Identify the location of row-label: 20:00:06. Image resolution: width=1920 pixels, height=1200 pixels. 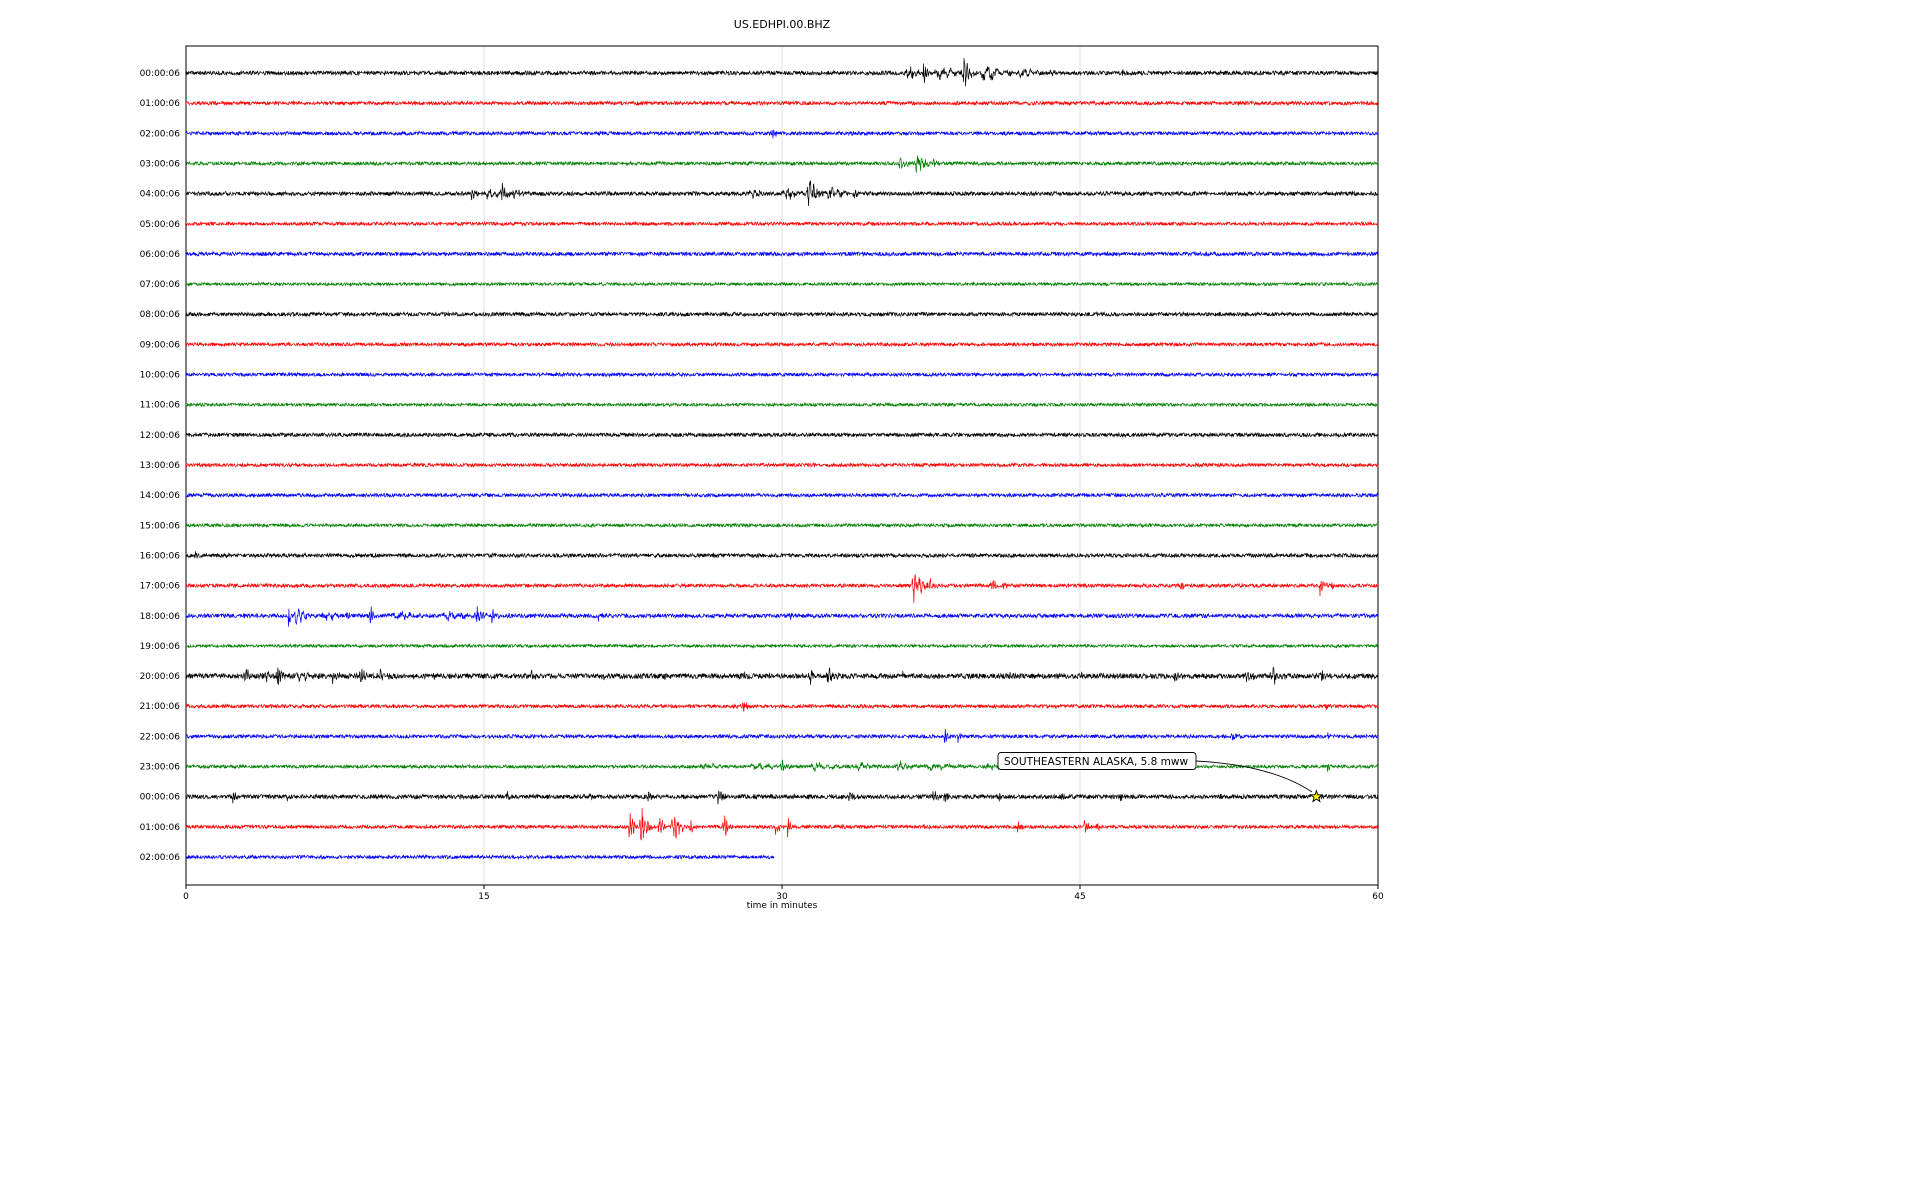
(160, 677).